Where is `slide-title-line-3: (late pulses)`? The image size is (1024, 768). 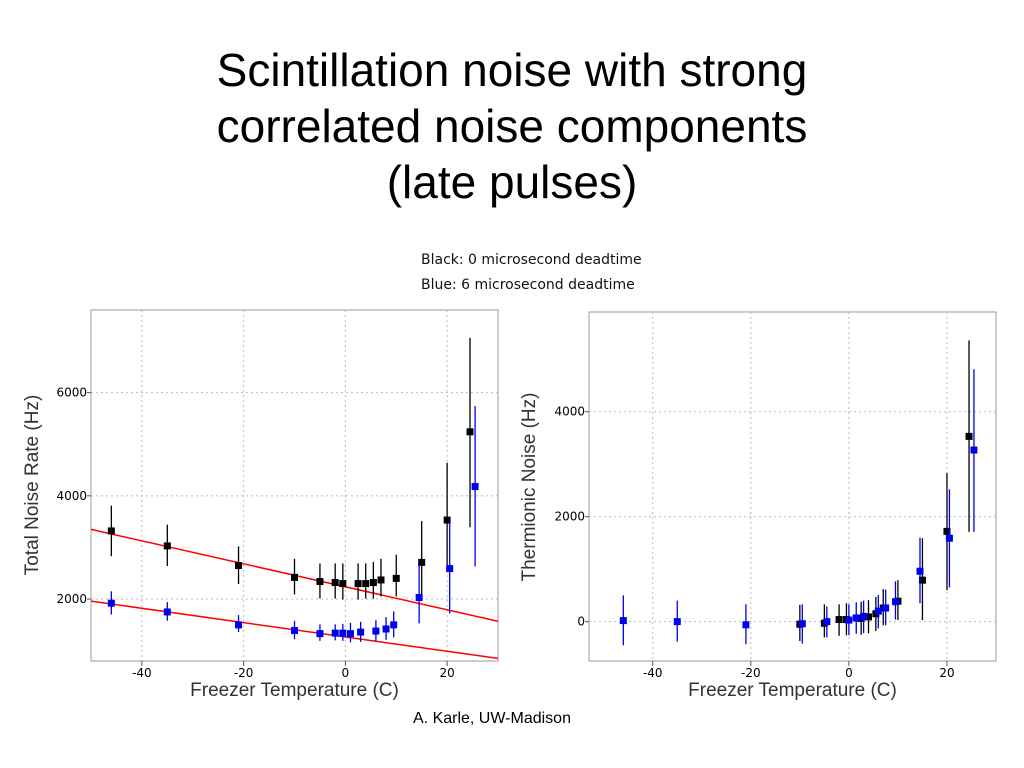 slide-title-line-3: (late pulses) is located at coordinates (512, 182).